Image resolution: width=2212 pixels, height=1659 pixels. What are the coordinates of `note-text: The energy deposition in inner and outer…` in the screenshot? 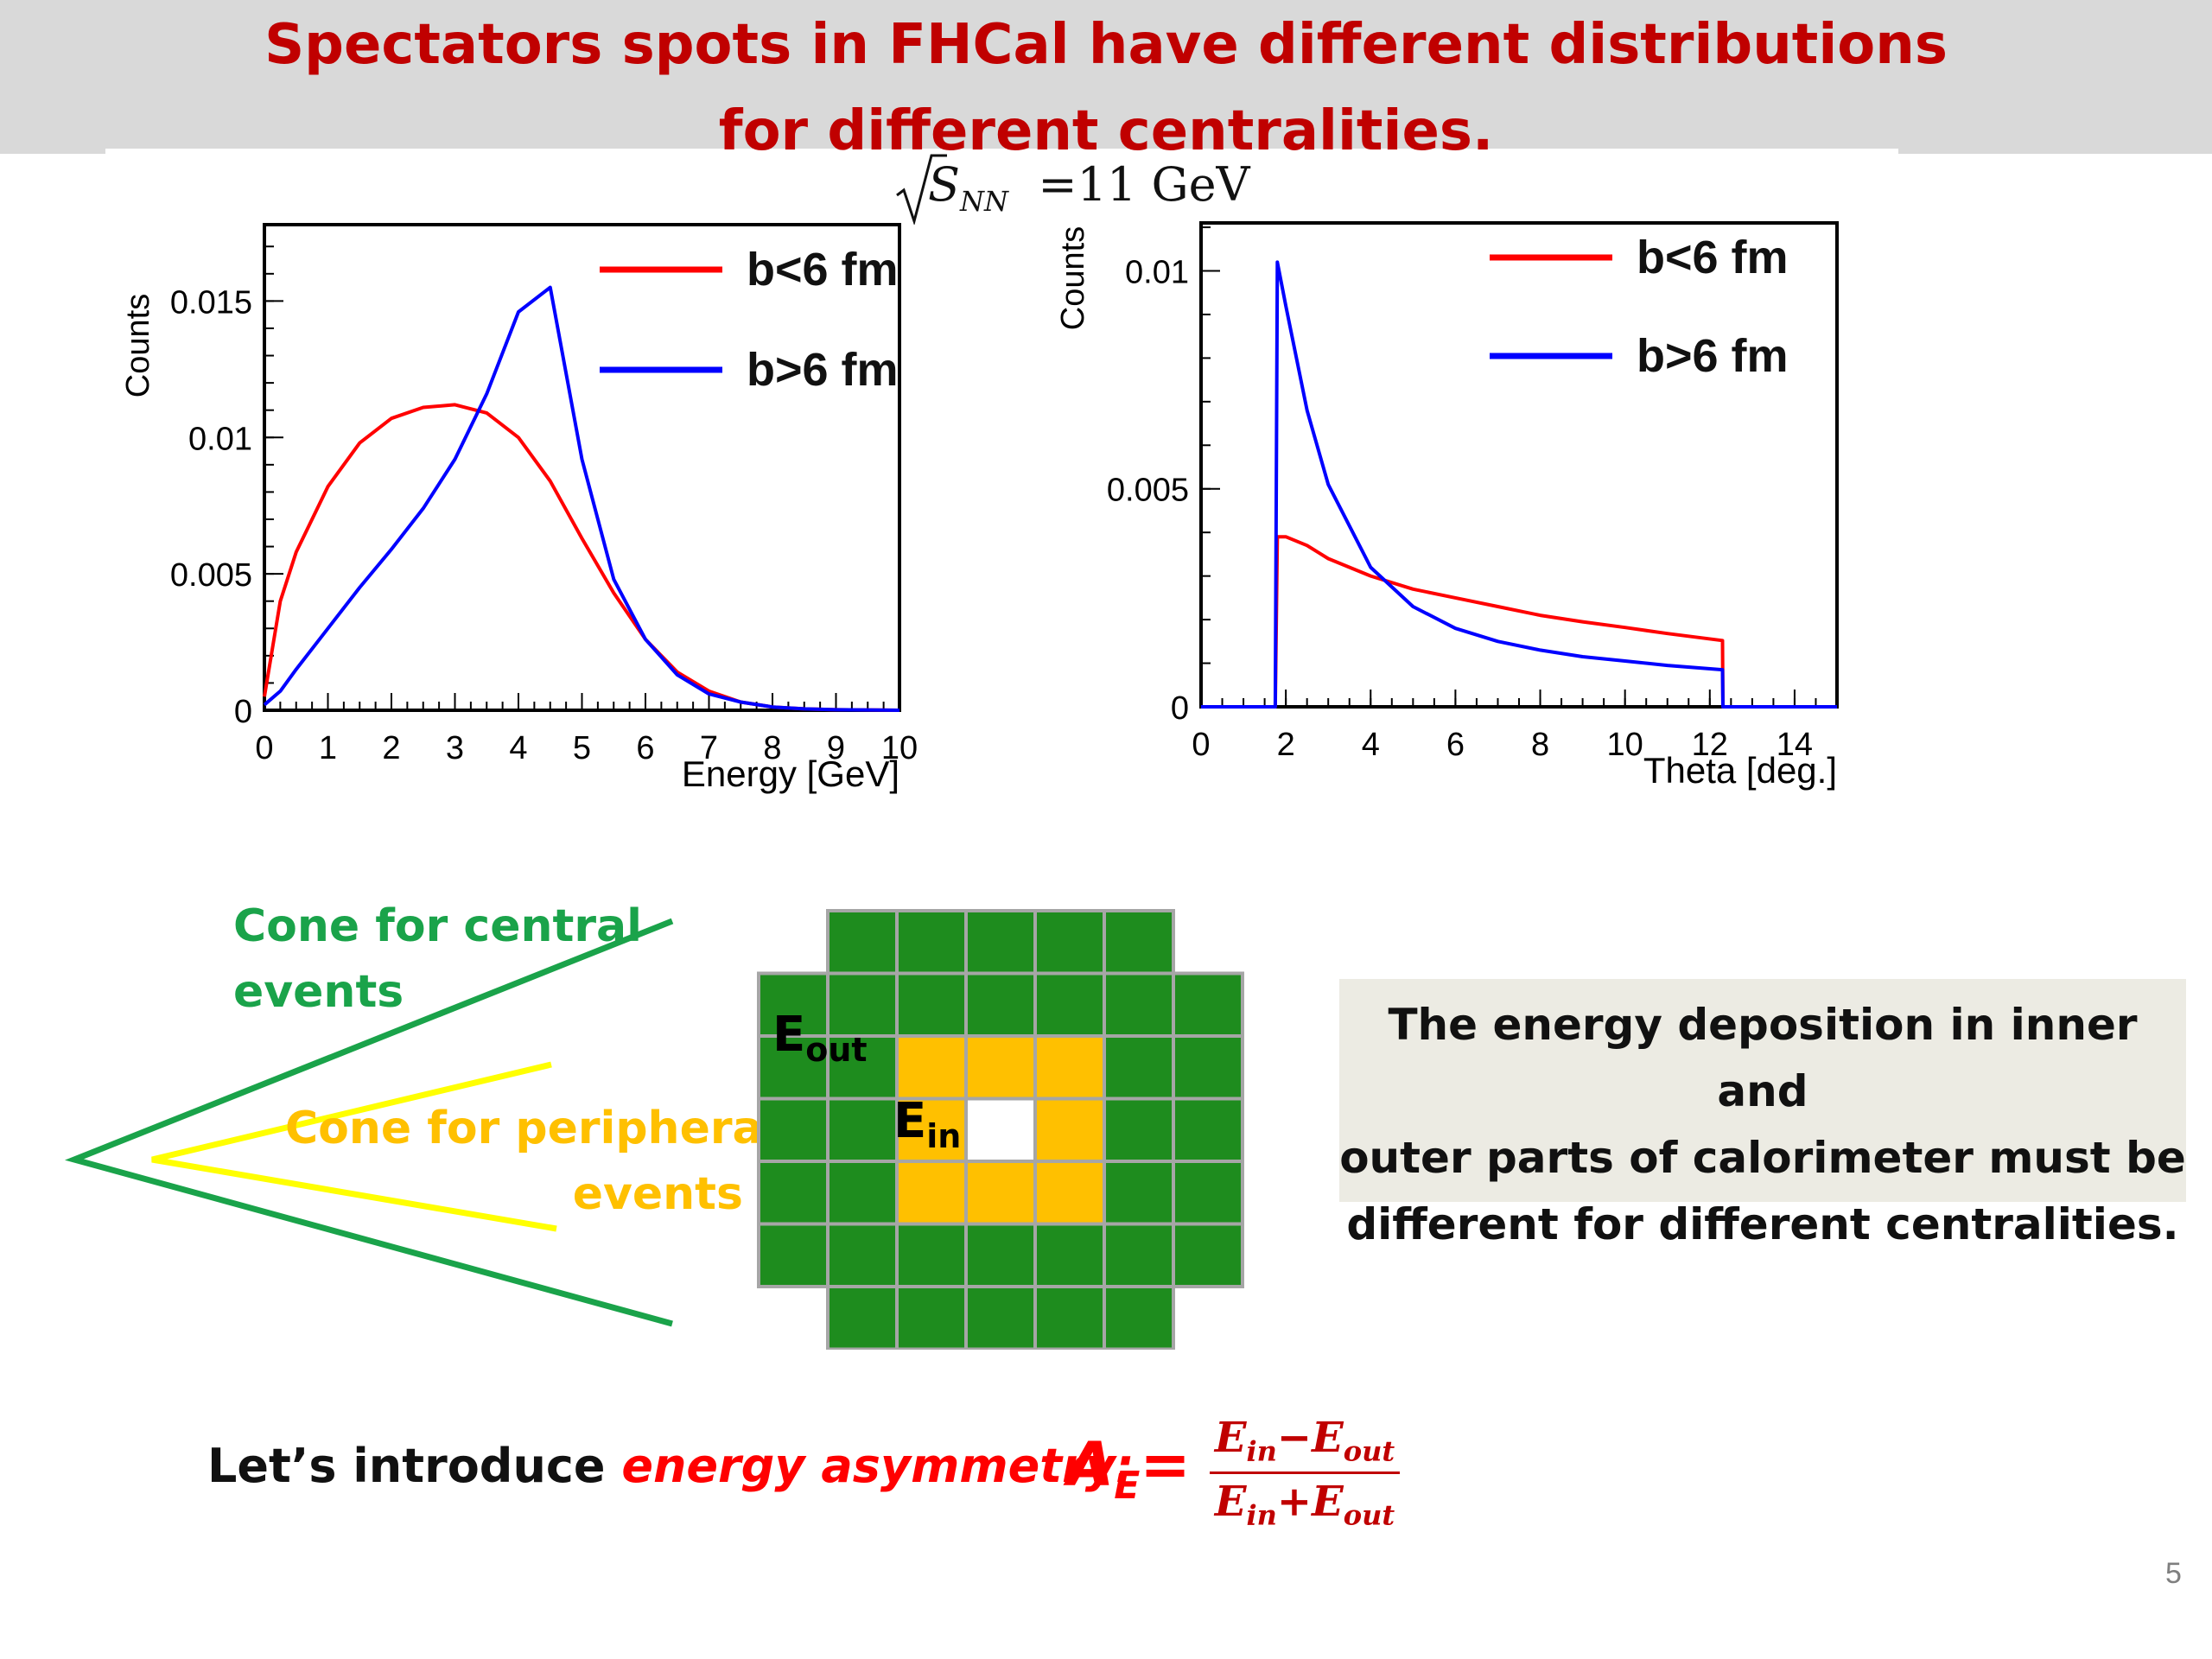 It's located at (1762, 1125).